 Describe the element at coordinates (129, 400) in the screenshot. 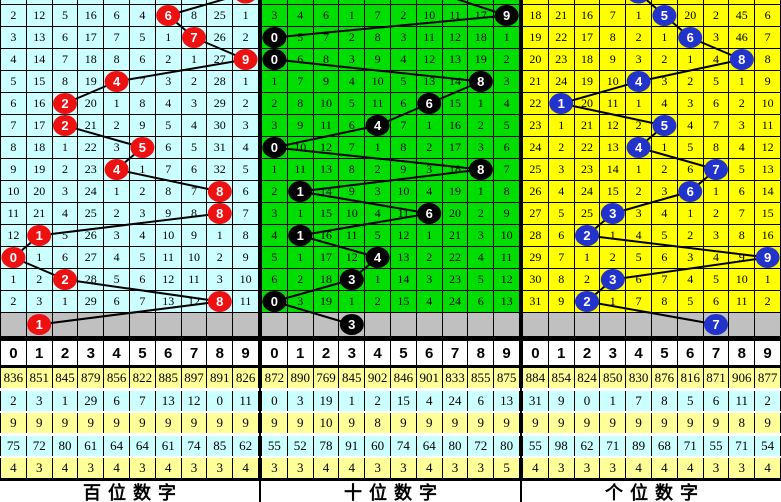

I see `stat-row: 2 3 1 29 6 7 13 12 0 11` at that location.